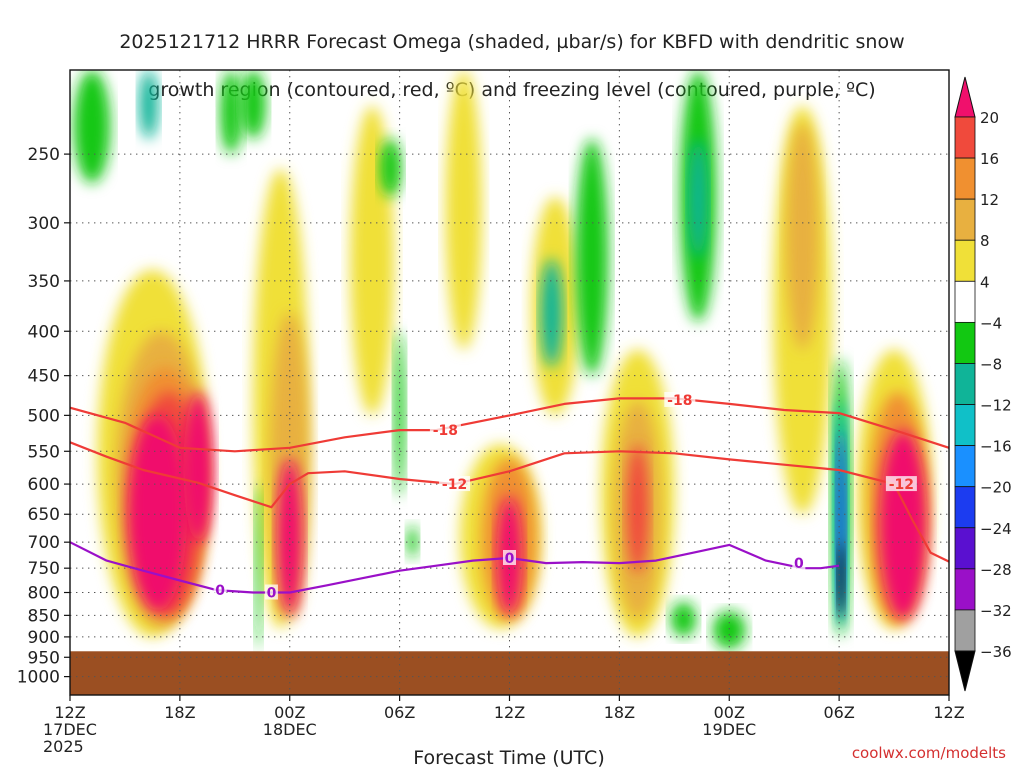 Image resolution: width=1024 pixels, height=768 pixels. I want to click on y-tick-label: 900, so click(44, 638).